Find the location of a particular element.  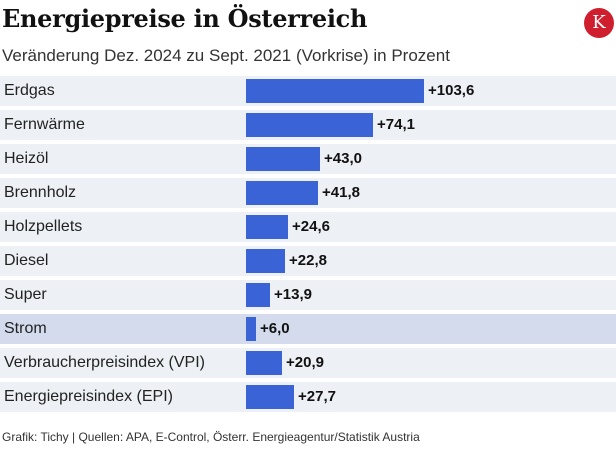

bar-row: Strom +6,0 is located at coordinates (308, 329).